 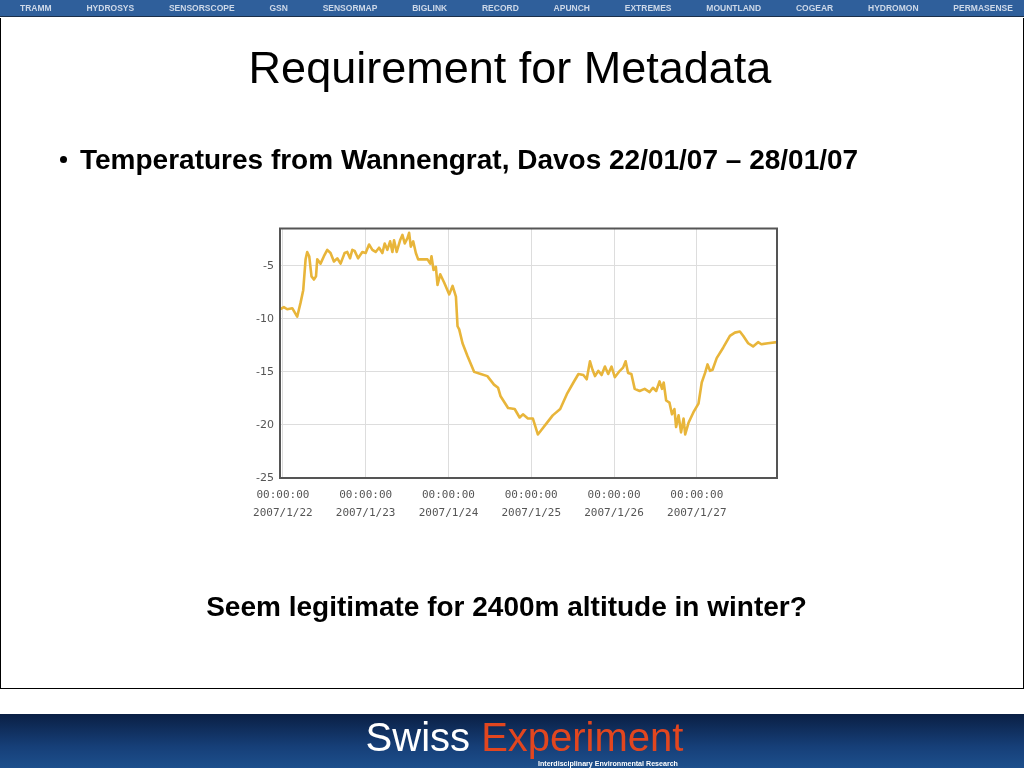 What do you see at coordinates (469, 160) in the screenshot?
I see `chart-subtitle: Temperatures from Wannengrat, Davos 22/01/07 – 28/01/07` at bounding box center [469, 160].